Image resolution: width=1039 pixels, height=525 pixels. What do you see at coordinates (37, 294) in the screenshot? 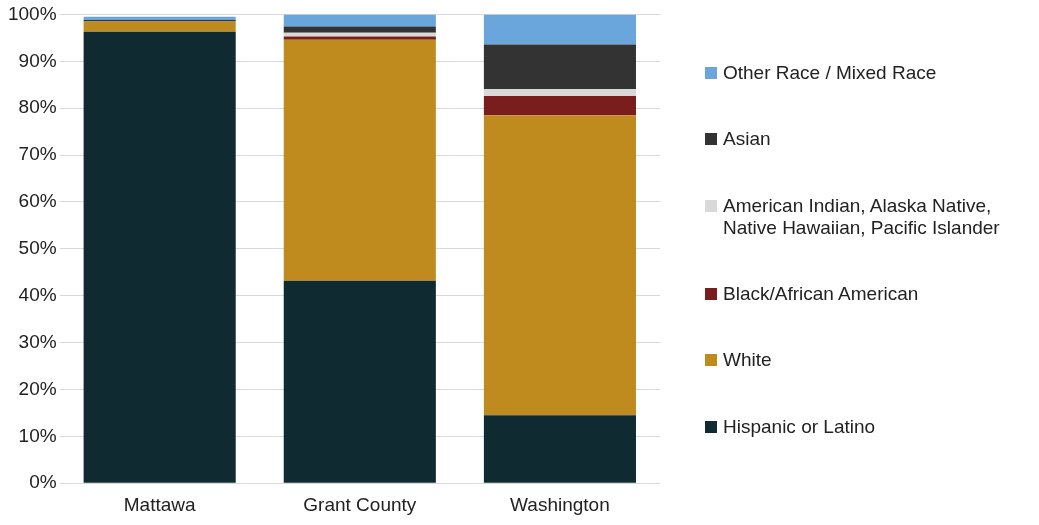
I see `y-tick-label: 40%` at bounding box center [37, 294].